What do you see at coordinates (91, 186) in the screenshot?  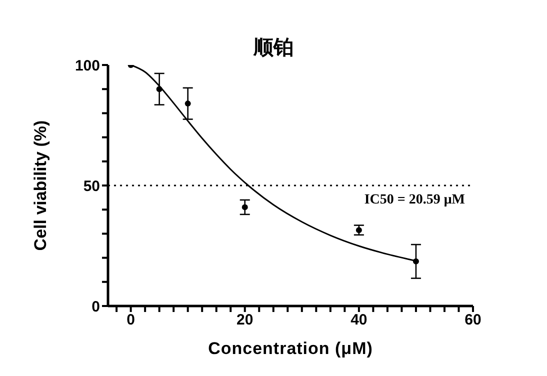 I see `y-tick-label: 50` at bounding box center [91, 186].